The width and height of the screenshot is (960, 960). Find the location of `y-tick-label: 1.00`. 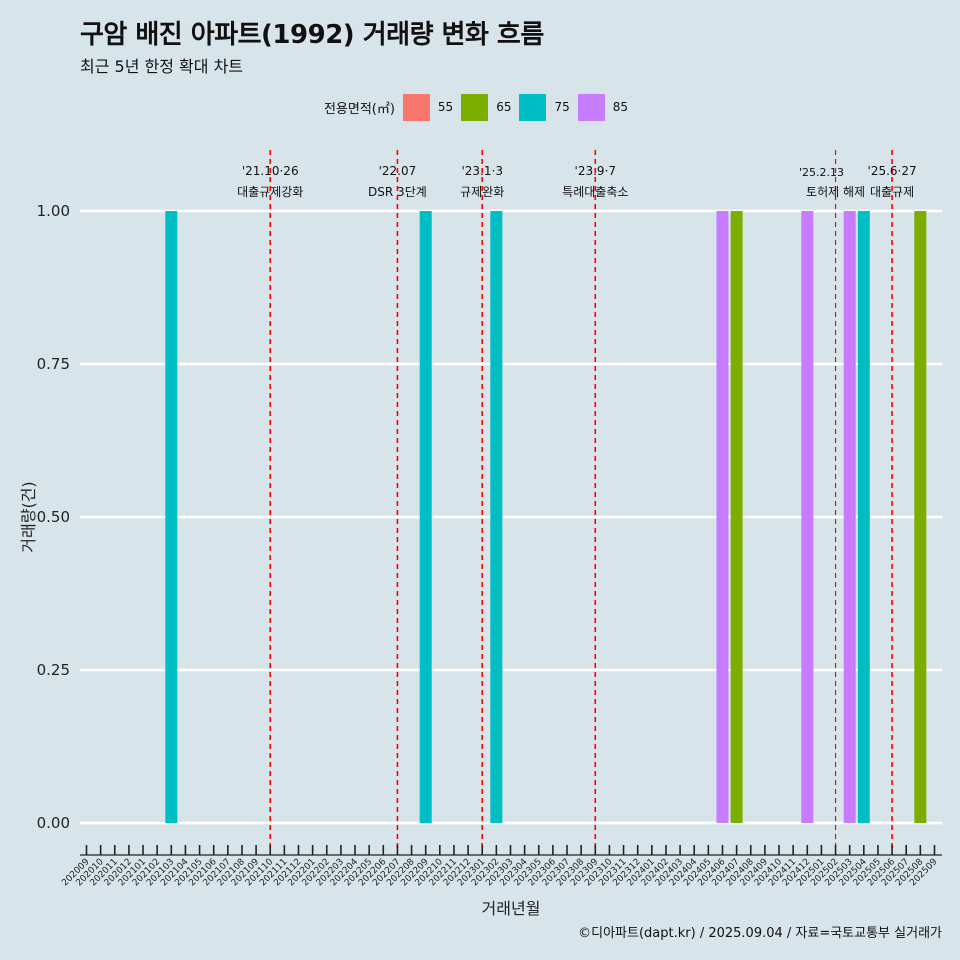

y-tick-label: 1.00 is located at coordinates (53, 211).